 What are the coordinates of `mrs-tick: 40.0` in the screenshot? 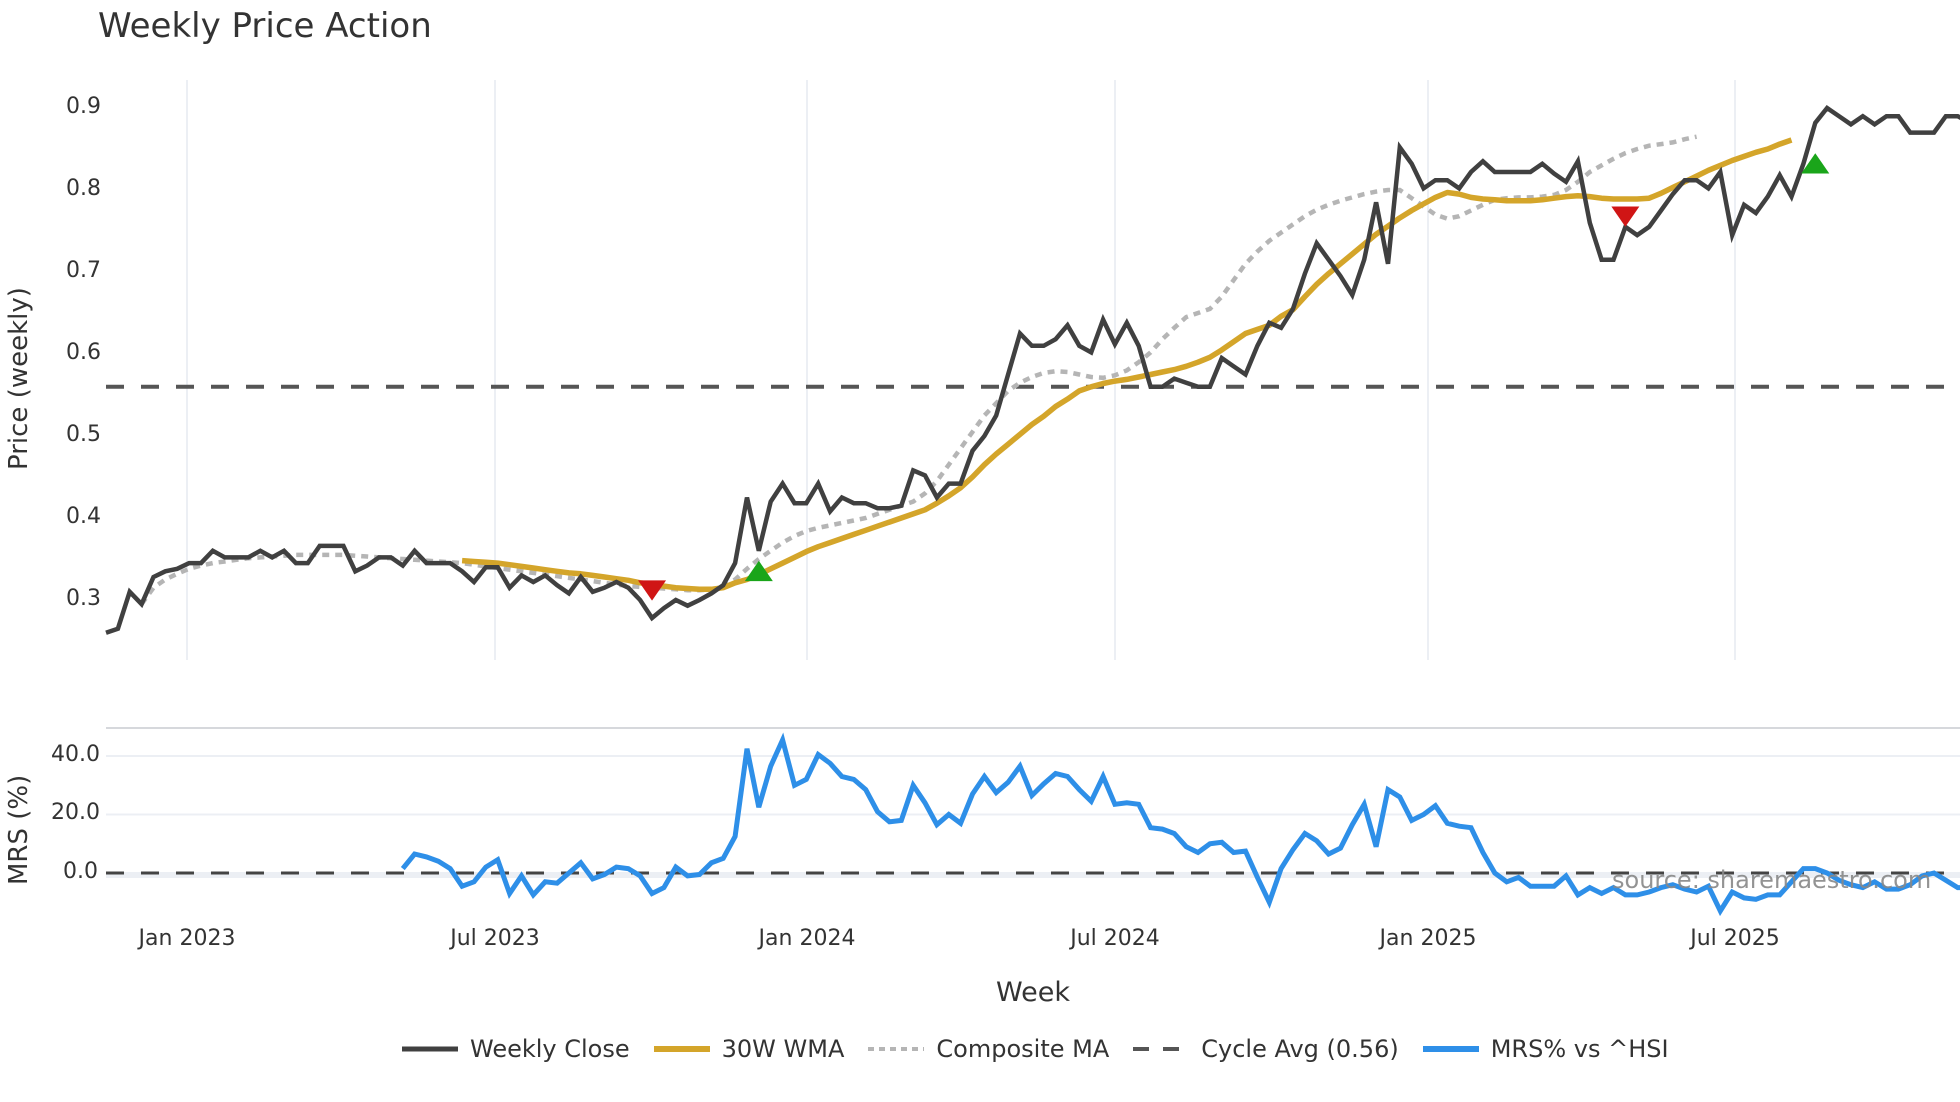 It's located at (75, 754).